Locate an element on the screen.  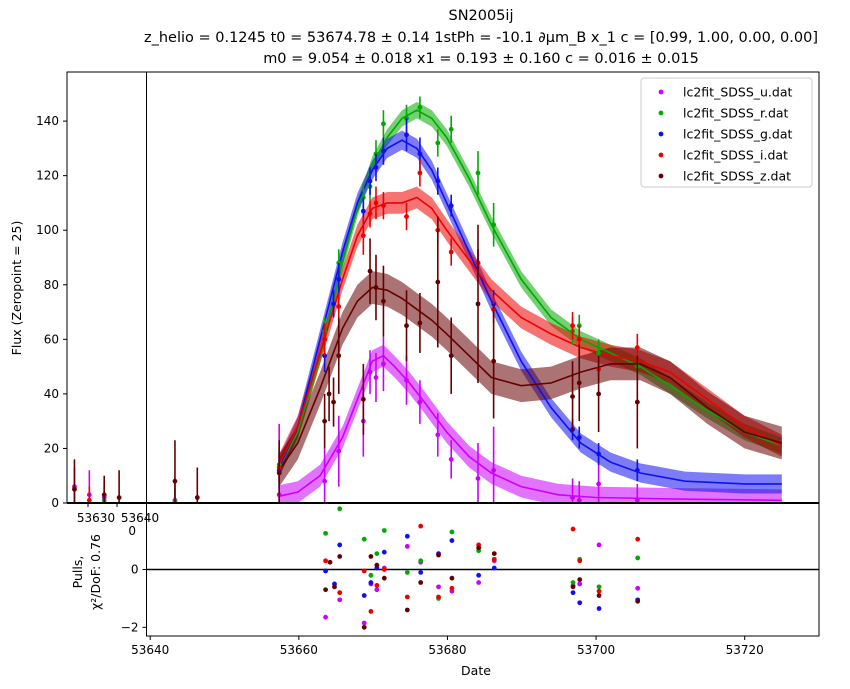
legend-entry-label: lc2fit_SDSS_u.dat is located at coordinates (737, 92).